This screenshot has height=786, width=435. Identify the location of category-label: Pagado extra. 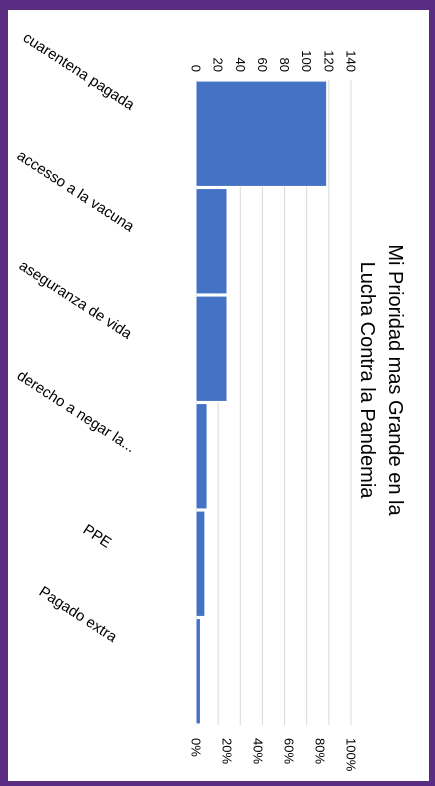
(78, 614).